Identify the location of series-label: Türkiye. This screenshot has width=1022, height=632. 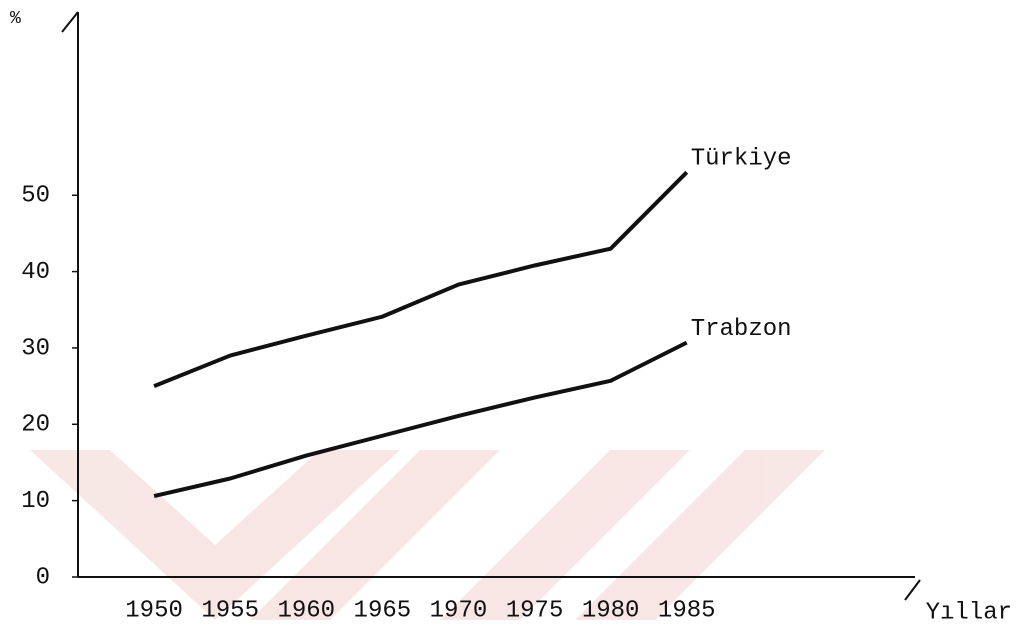
(741, 159).